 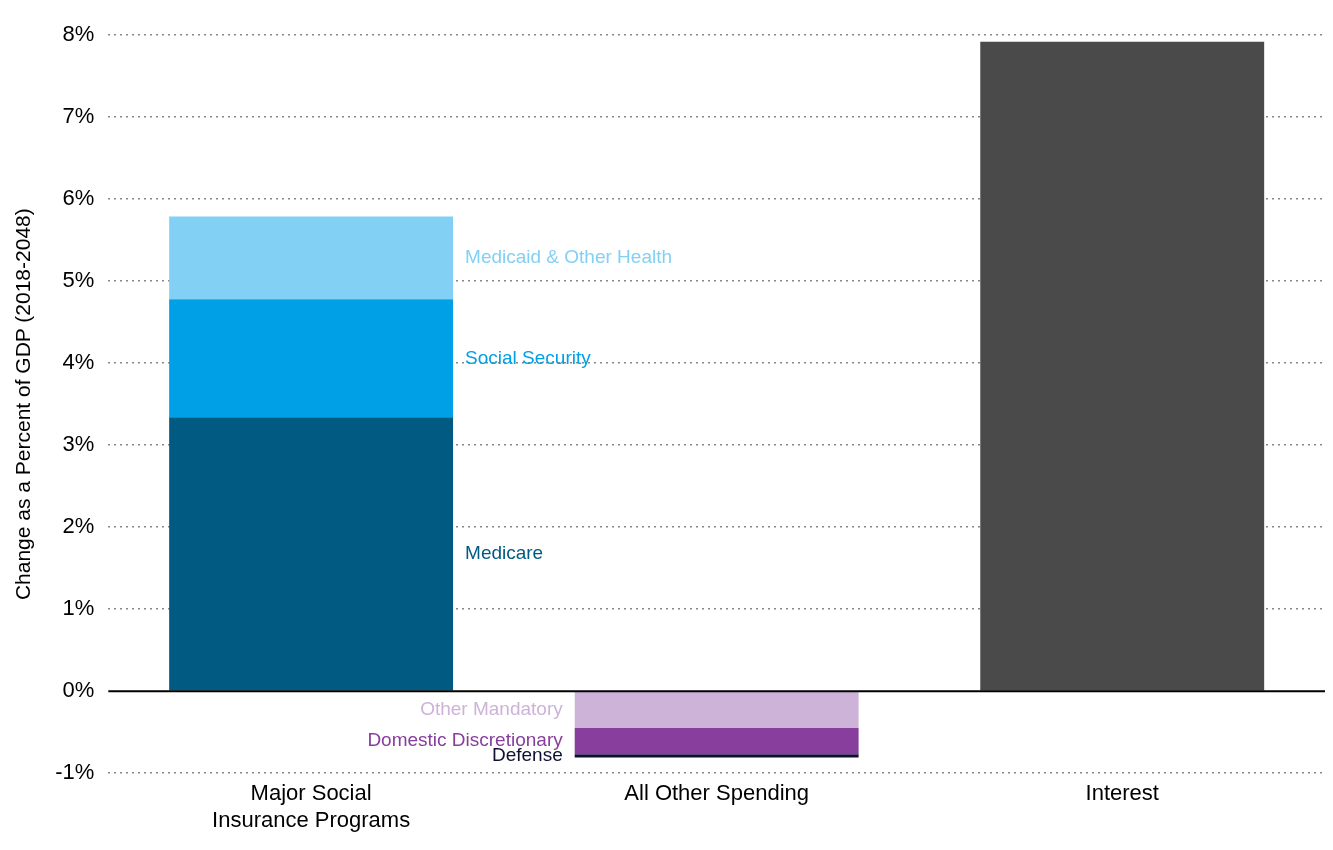 I want to click on y-tick-label: 1%, so click(x=78, y=608).